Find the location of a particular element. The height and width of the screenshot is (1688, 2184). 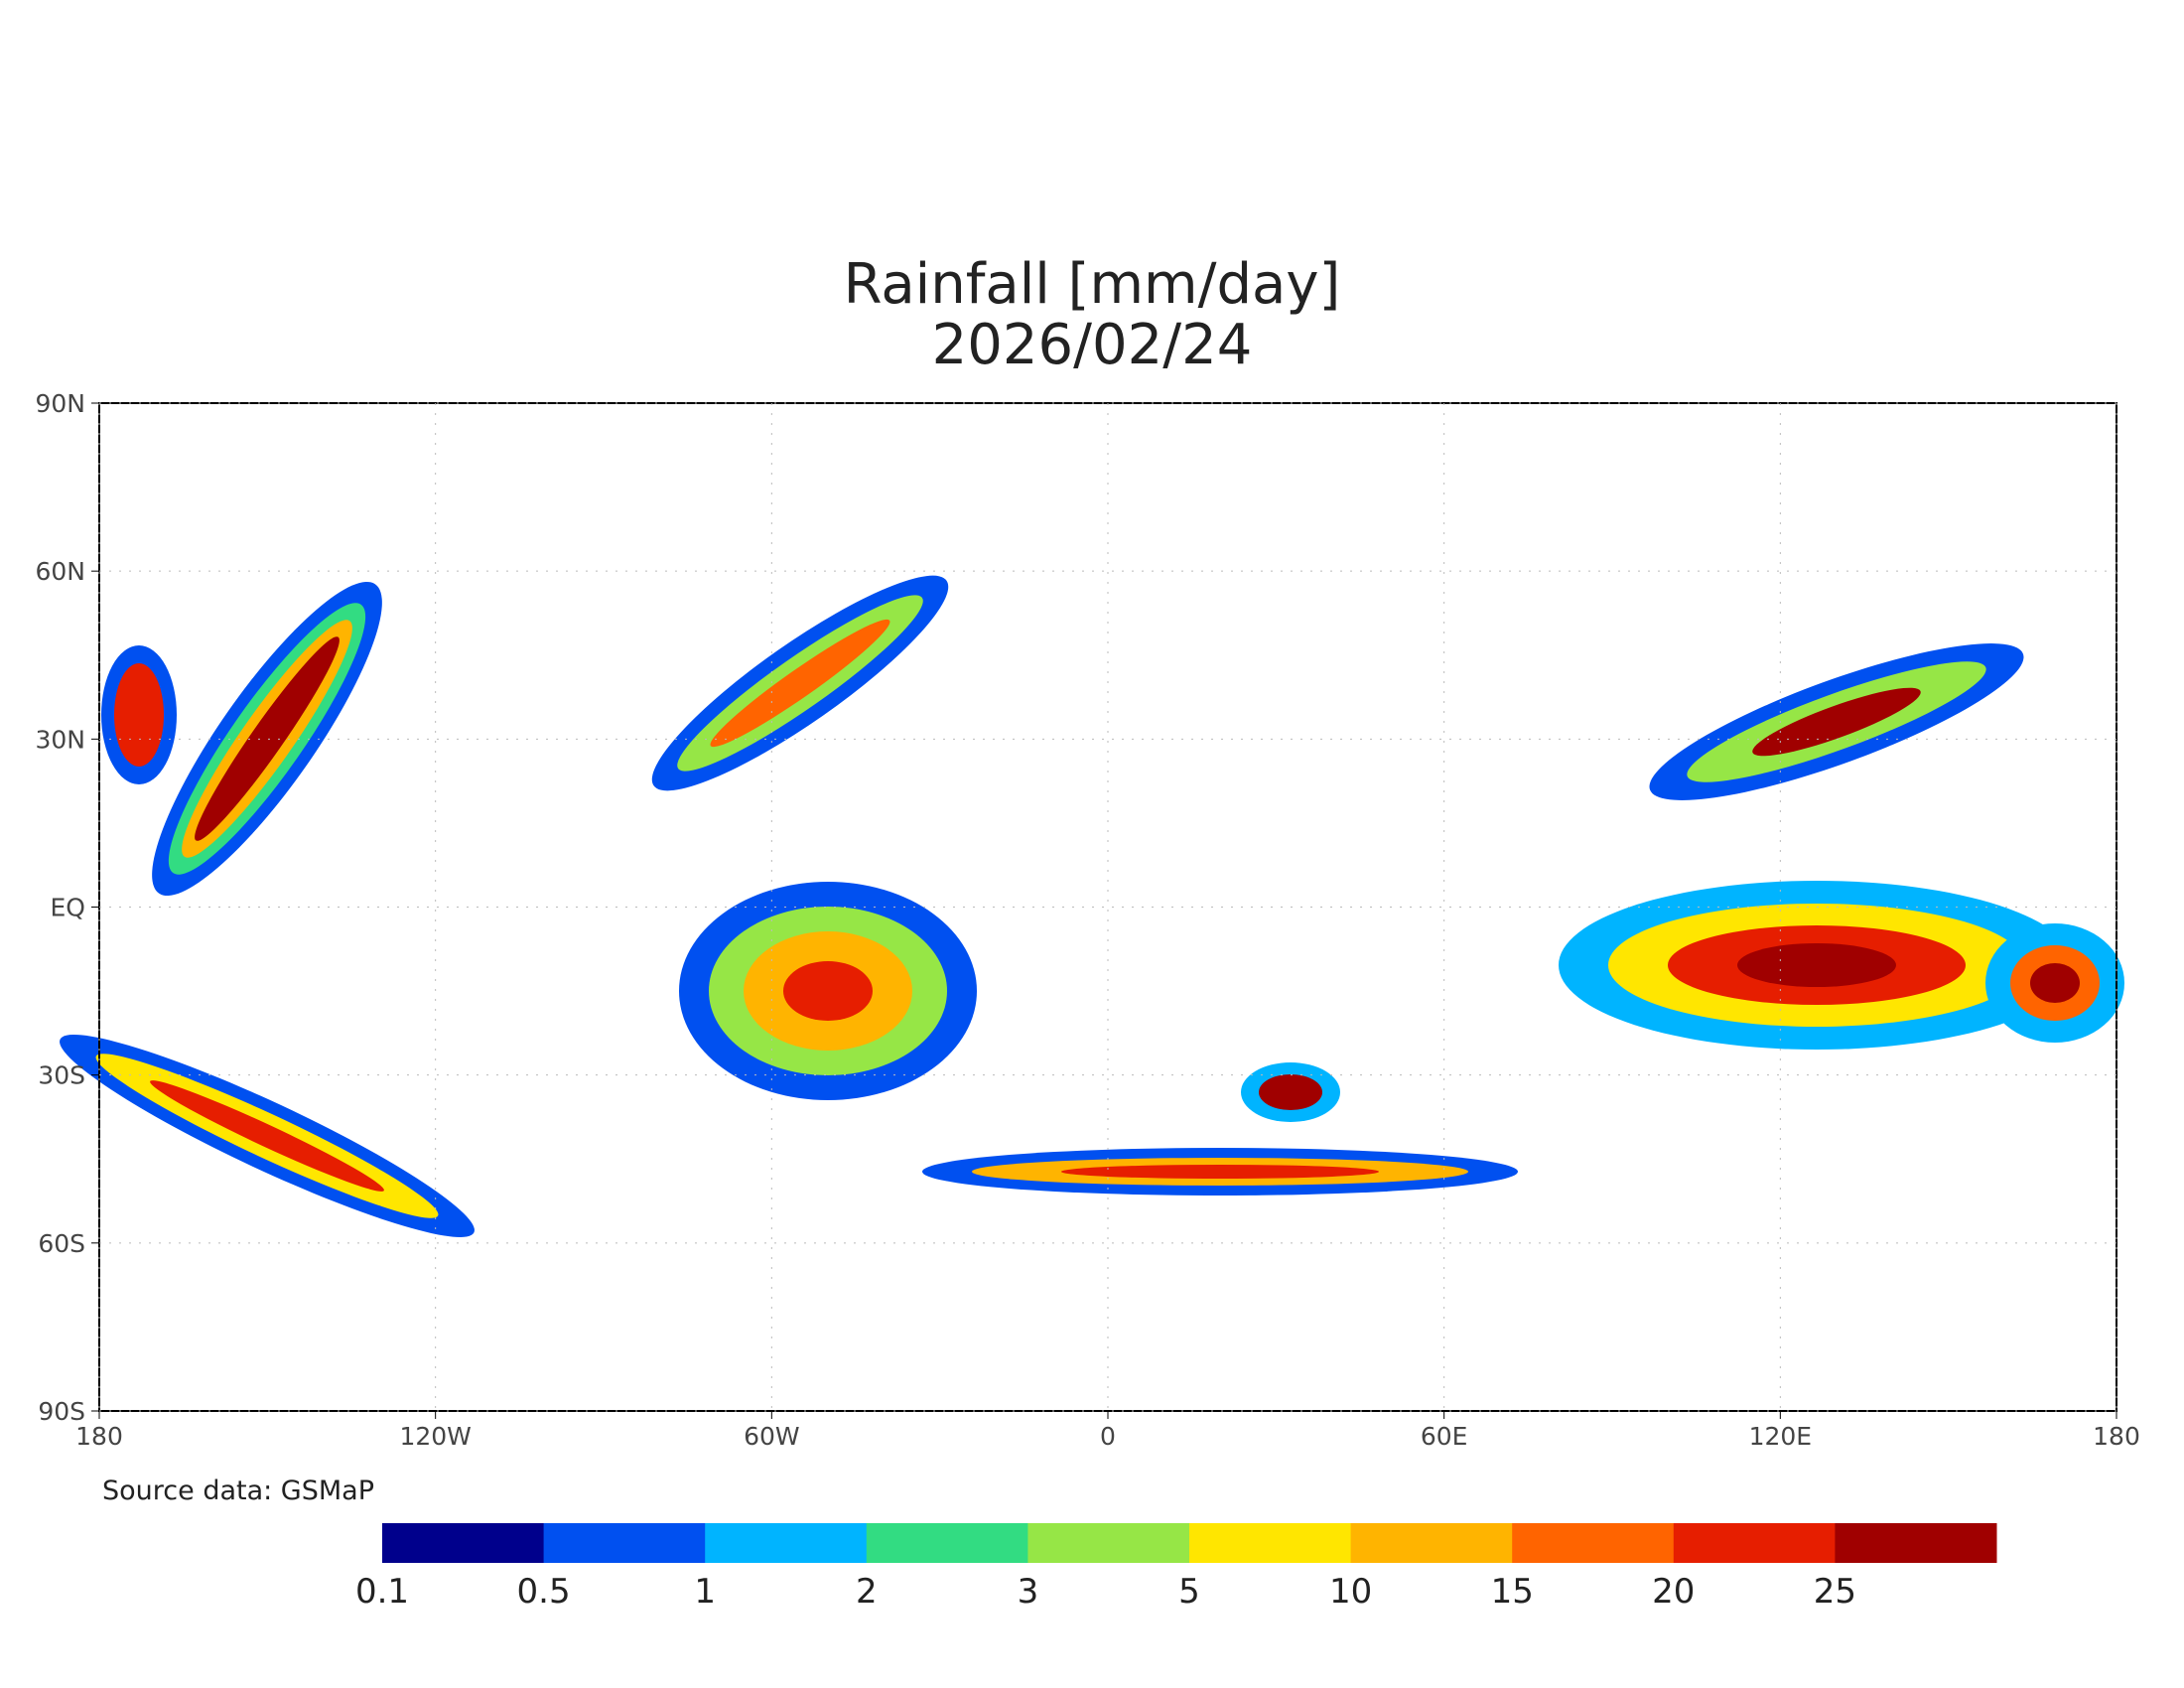

colorbar-label: 3 is located at coordinates (1028, 1592).